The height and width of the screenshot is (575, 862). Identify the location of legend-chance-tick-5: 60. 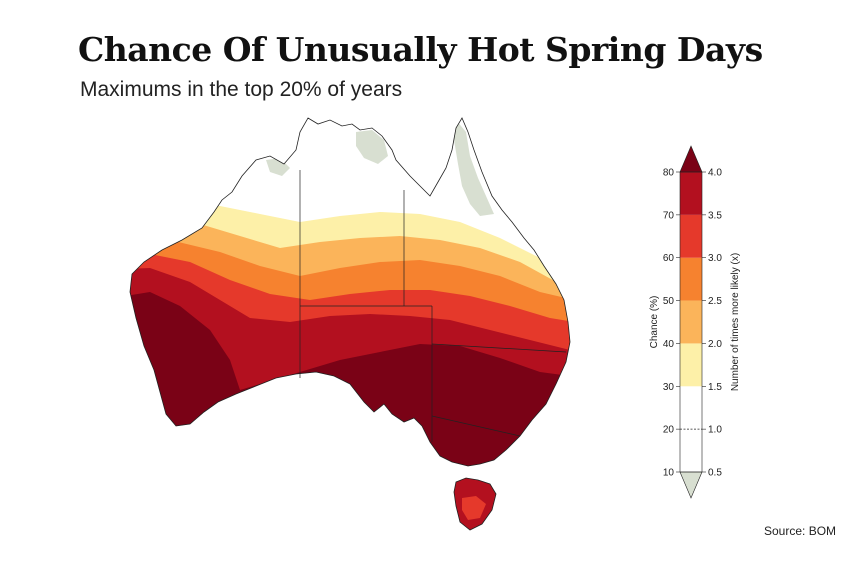
(669, 258).